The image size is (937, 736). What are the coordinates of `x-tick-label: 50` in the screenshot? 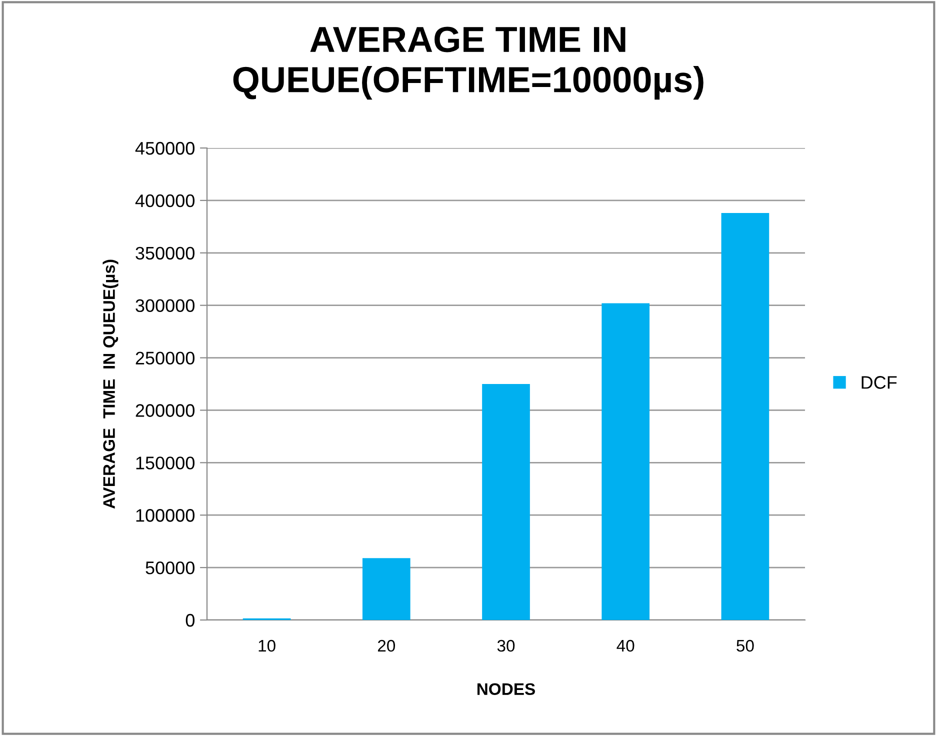 It's located at (745, 646).